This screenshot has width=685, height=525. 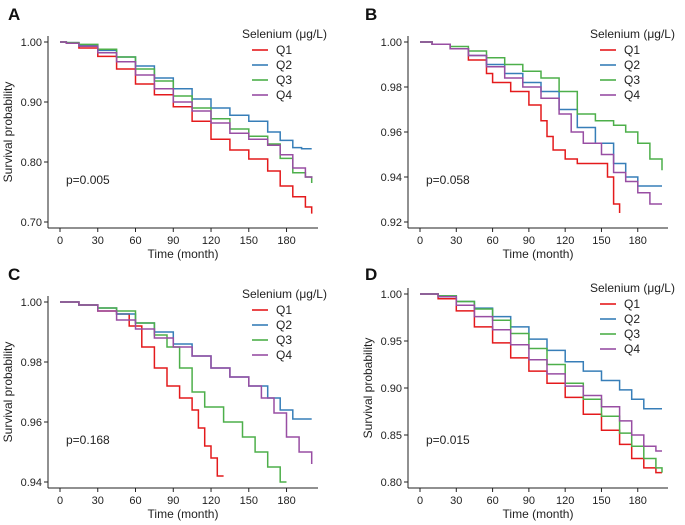 I want to click on y-tick-label: 0.92, so click(x=391, y=223).